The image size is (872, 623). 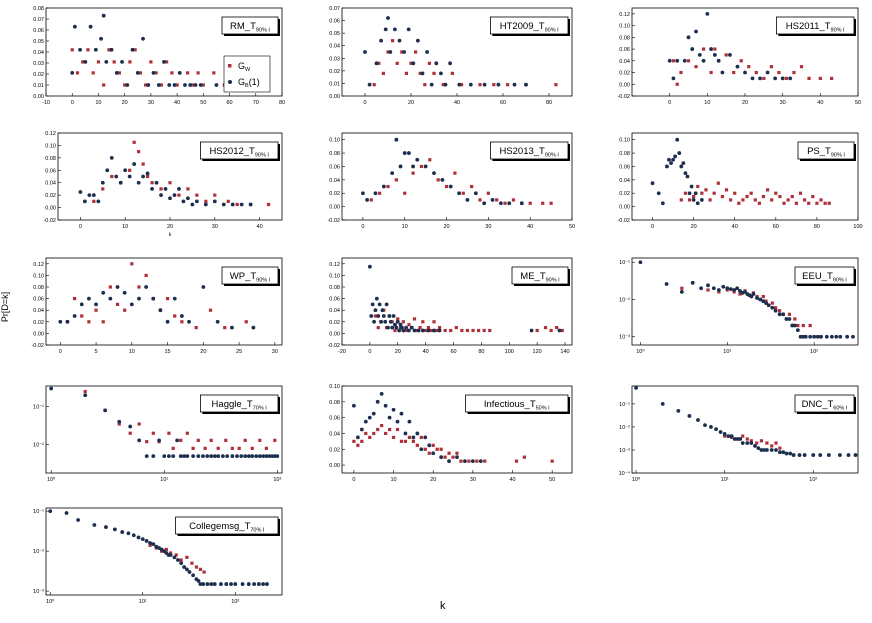 I want to click on x-tick-label: 50, so click(x=203, y=103).